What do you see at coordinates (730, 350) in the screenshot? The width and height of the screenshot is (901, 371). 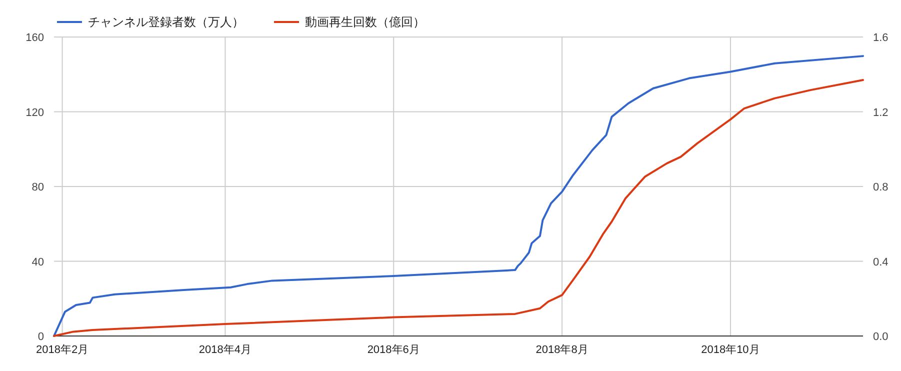 I see `x-tick-label: 2018年10月` at bounding box center [730, 350].